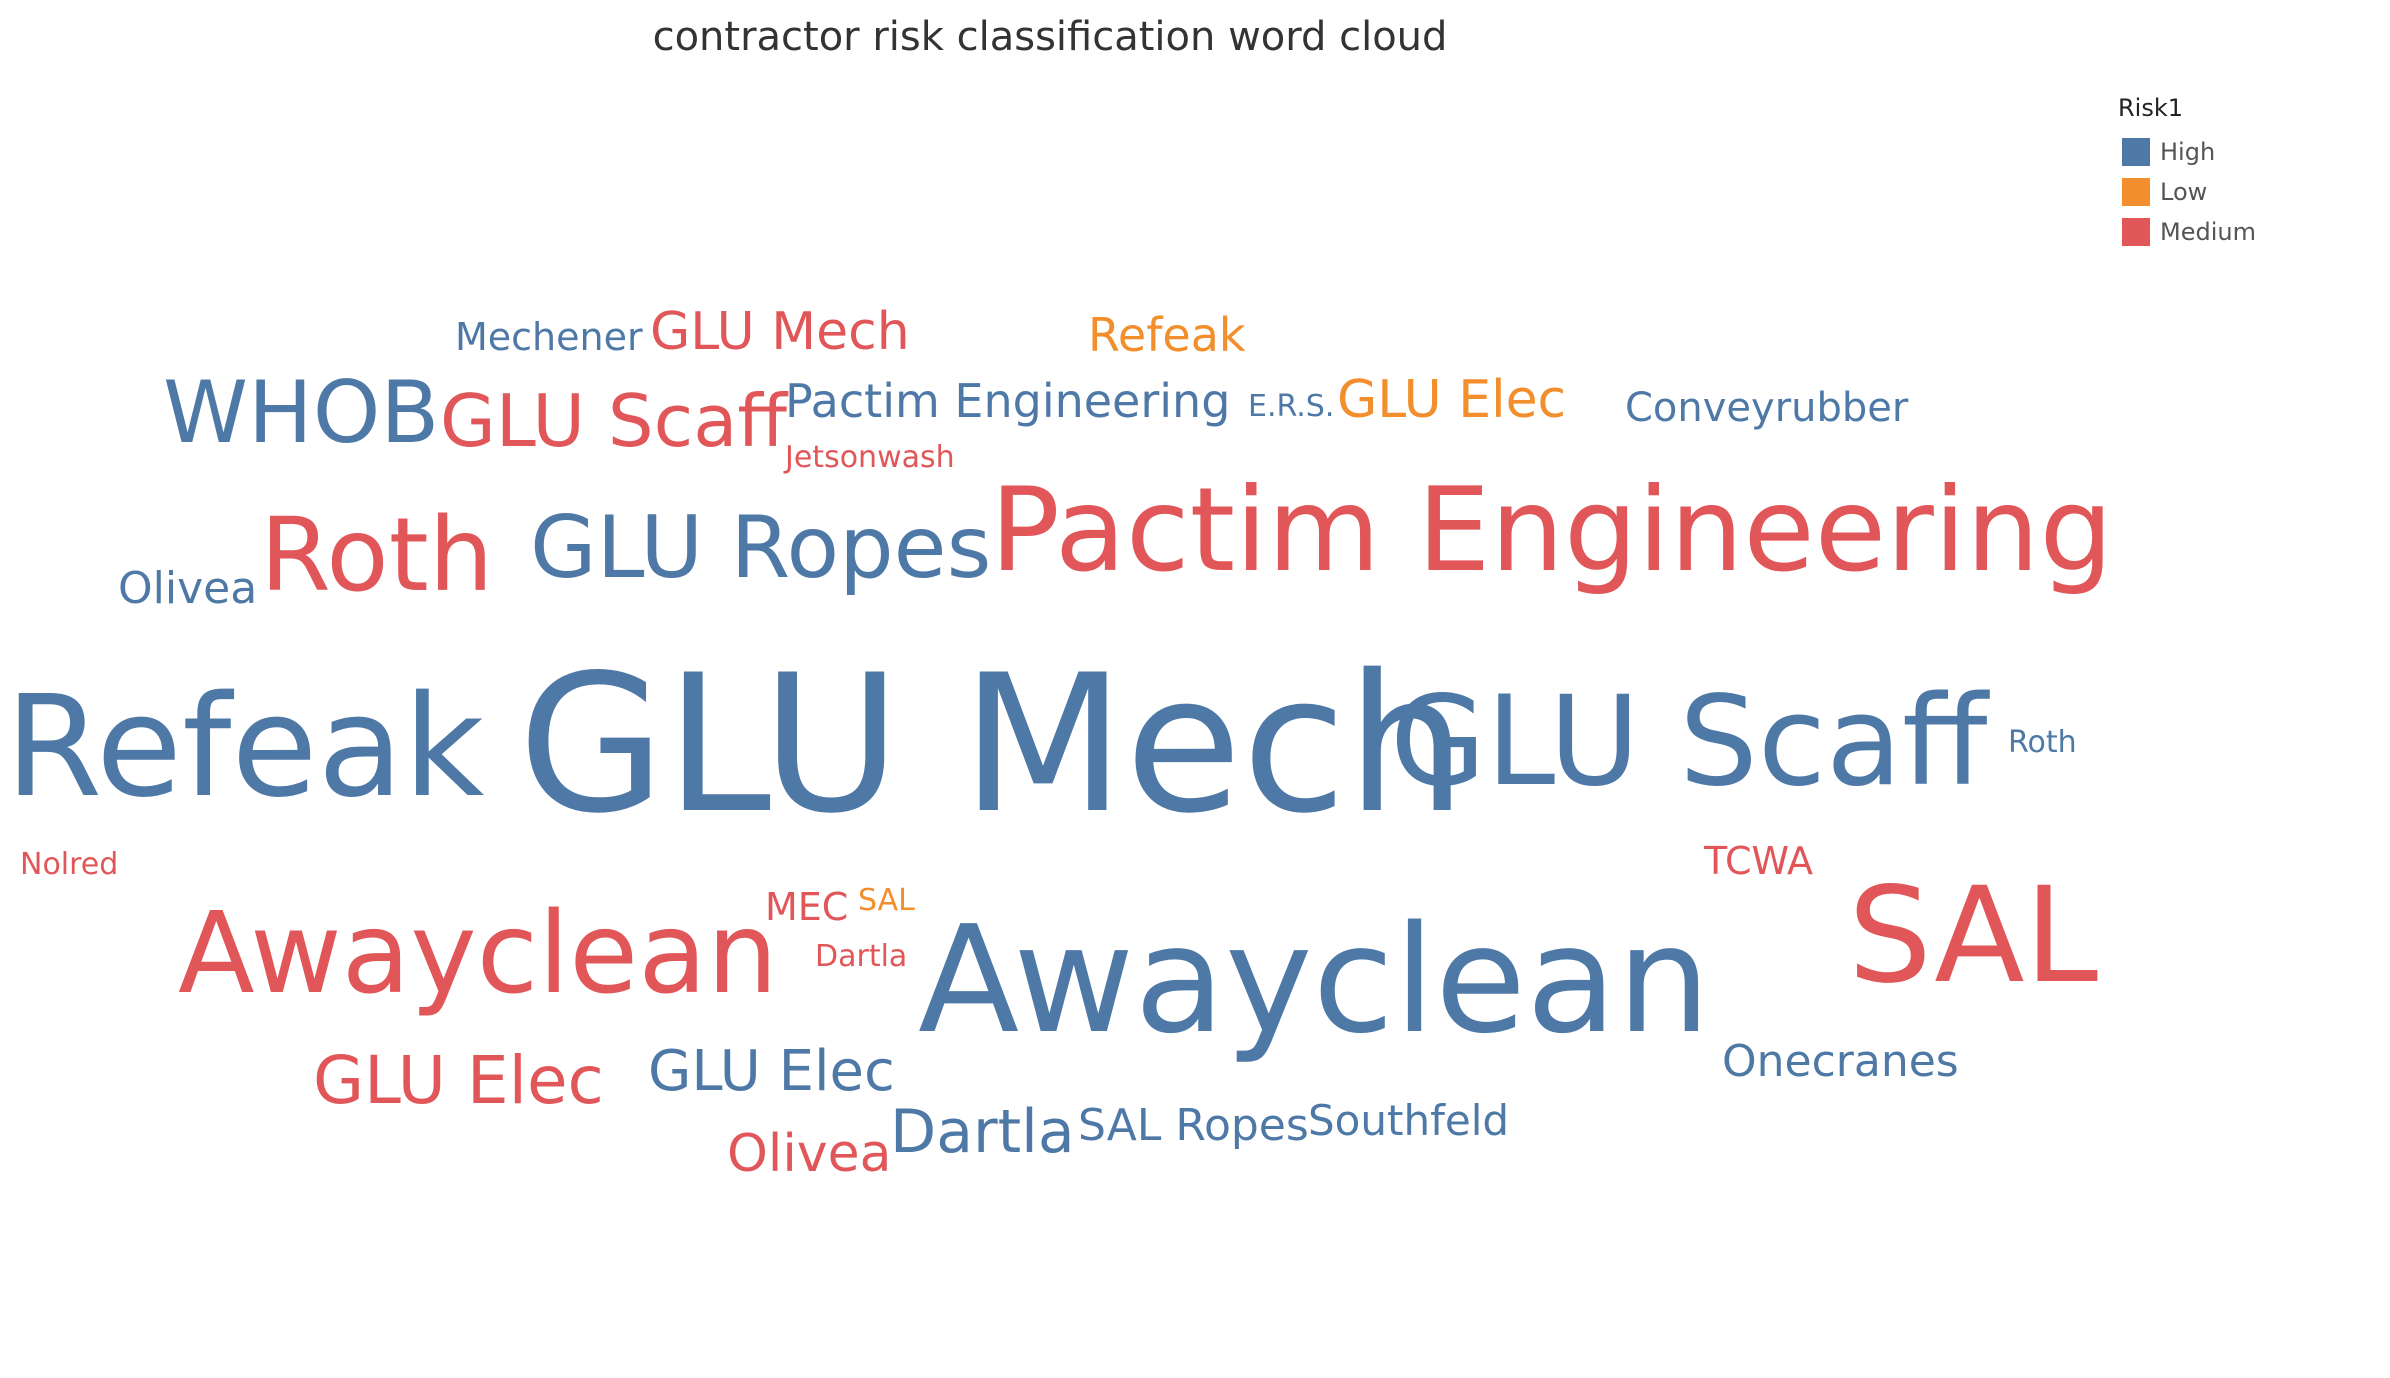  I want to click on legend-item-high: High, so click(2218, 152).